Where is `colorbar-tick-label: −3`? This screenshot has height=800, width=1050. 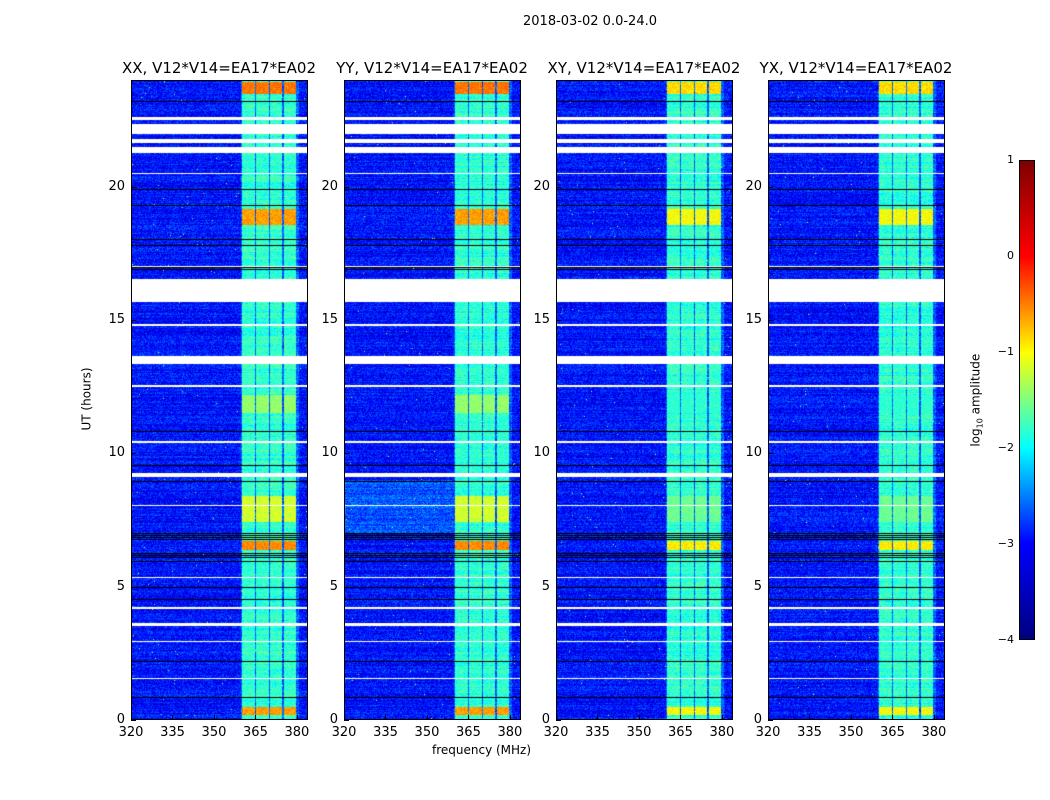
colorbar-tick-label: −3 is located at coordinates (1005, 543).